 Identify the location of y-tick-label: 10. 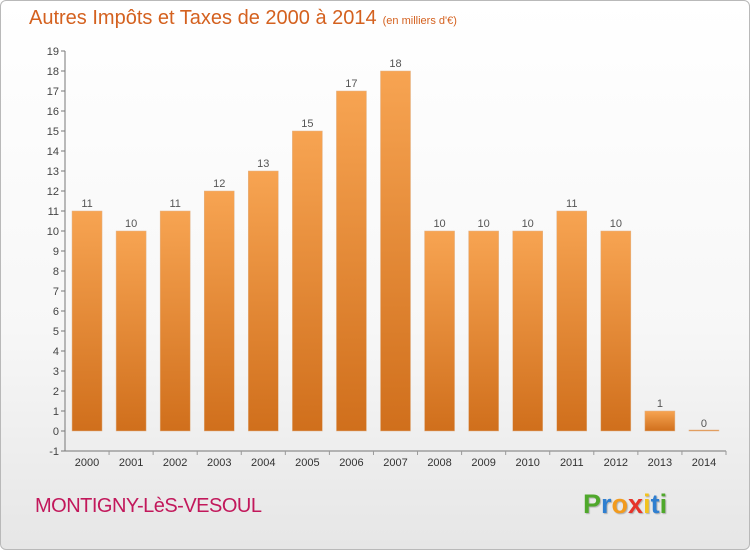
(53, 232).